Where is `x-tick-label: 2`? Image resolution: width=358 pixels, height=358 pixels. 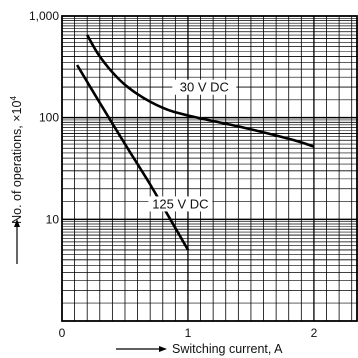
x-tick-label: 2 is located at coordinates (314, 333).